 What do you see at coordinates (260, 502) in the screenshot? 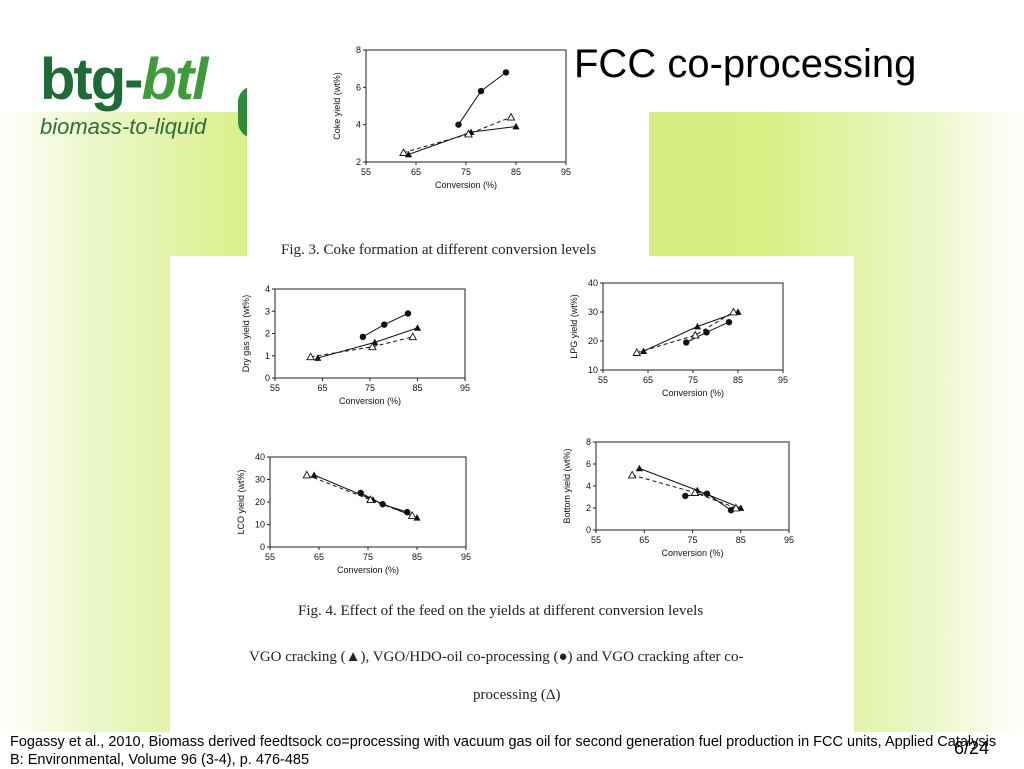
I see `y-tick-label: 20` at bounding box center [260, 502].